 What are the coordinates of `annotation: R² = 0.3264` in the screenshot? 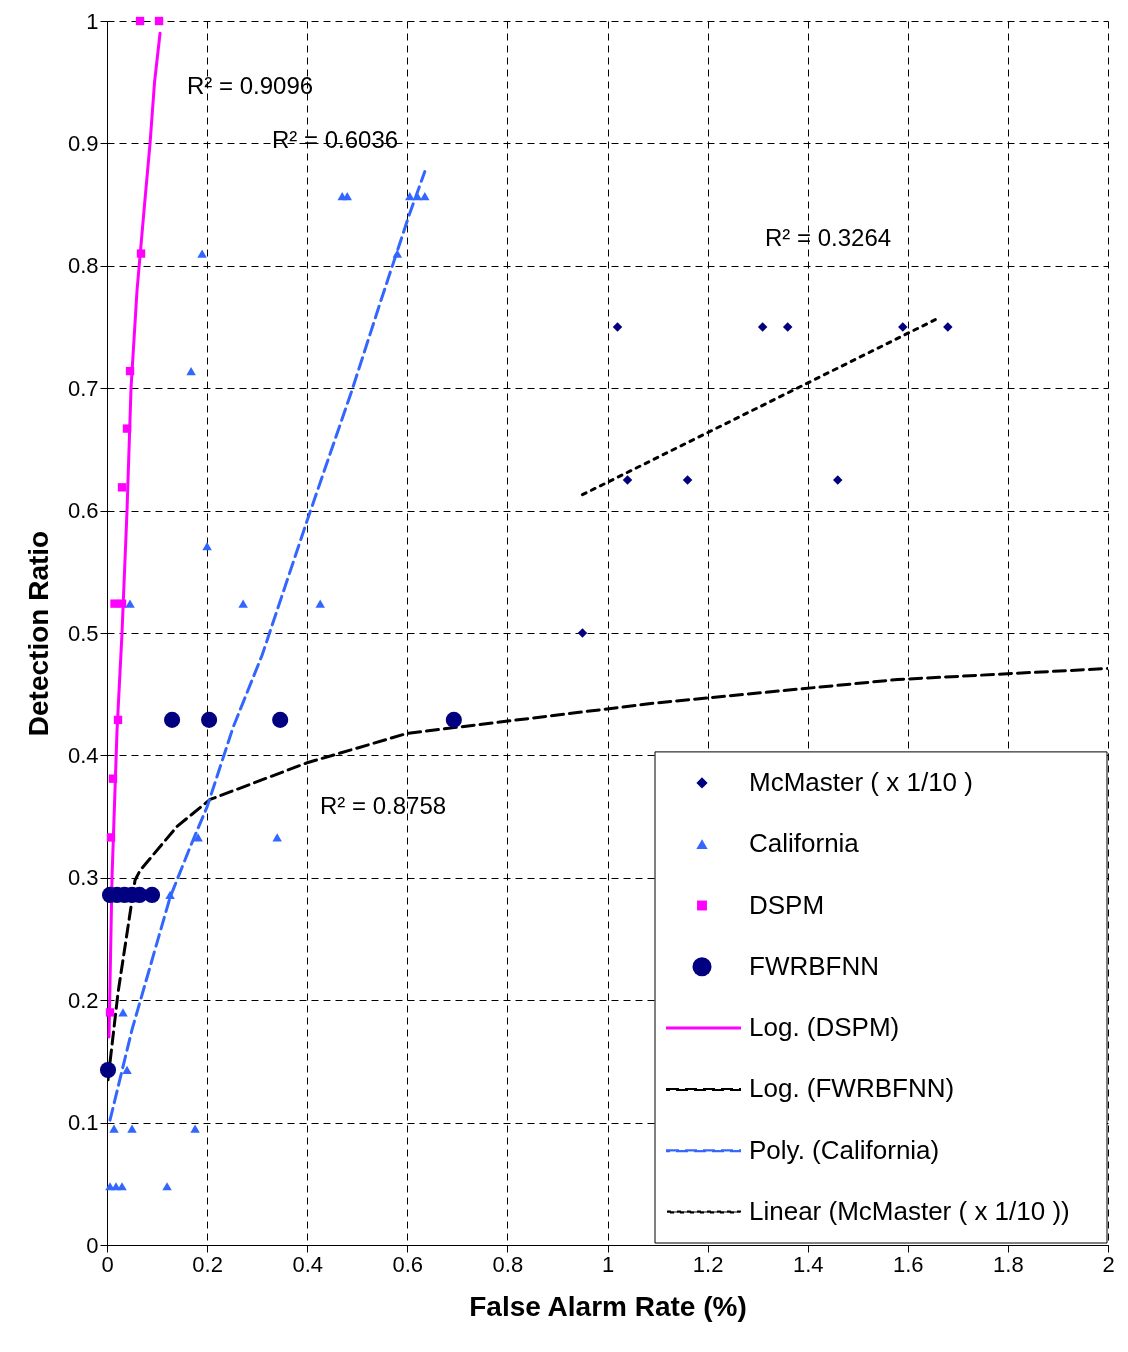 It's located at (828, 237).